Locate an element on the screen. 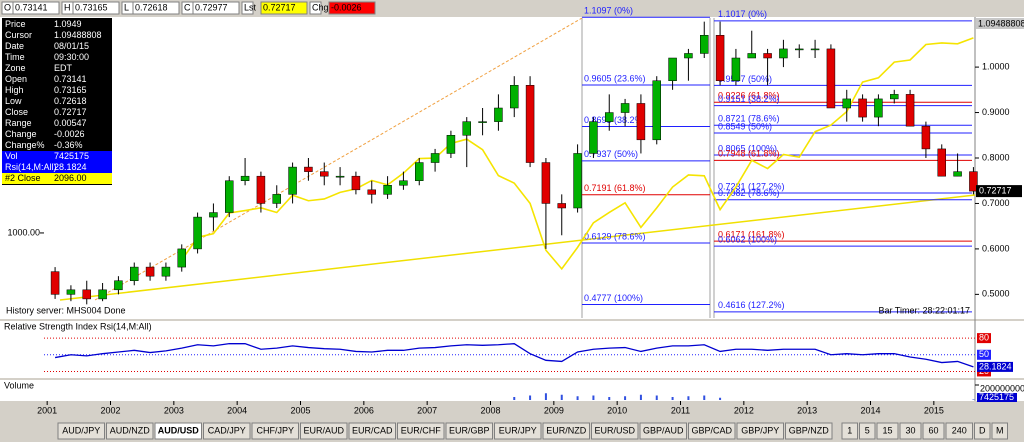  symbol-tab-label: EUR/AUD is located at coordinates (323, 430).